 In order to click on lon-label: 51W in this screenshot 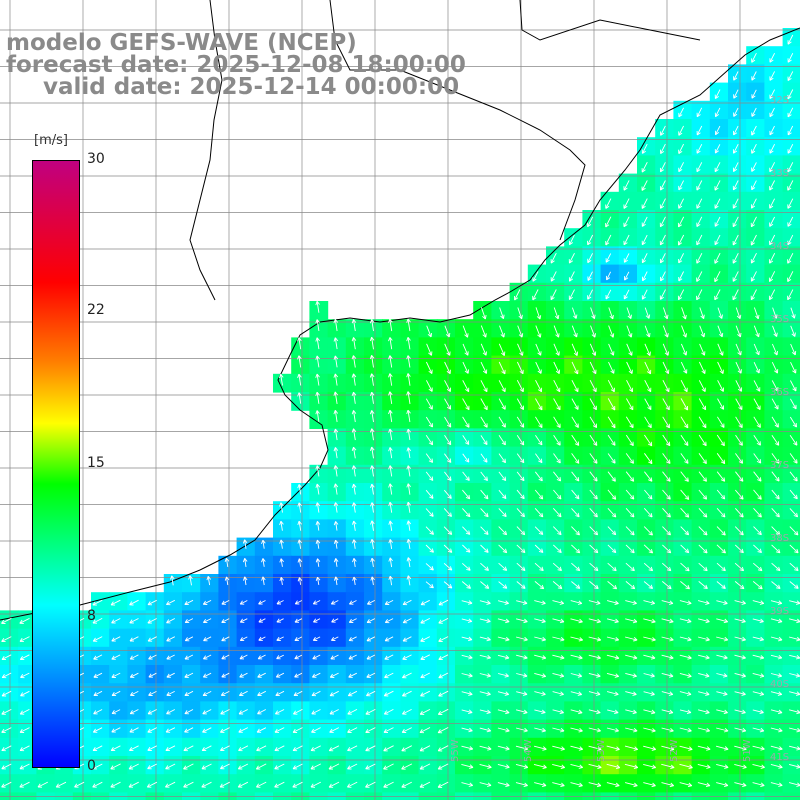, I will do `click(747, 750)`.